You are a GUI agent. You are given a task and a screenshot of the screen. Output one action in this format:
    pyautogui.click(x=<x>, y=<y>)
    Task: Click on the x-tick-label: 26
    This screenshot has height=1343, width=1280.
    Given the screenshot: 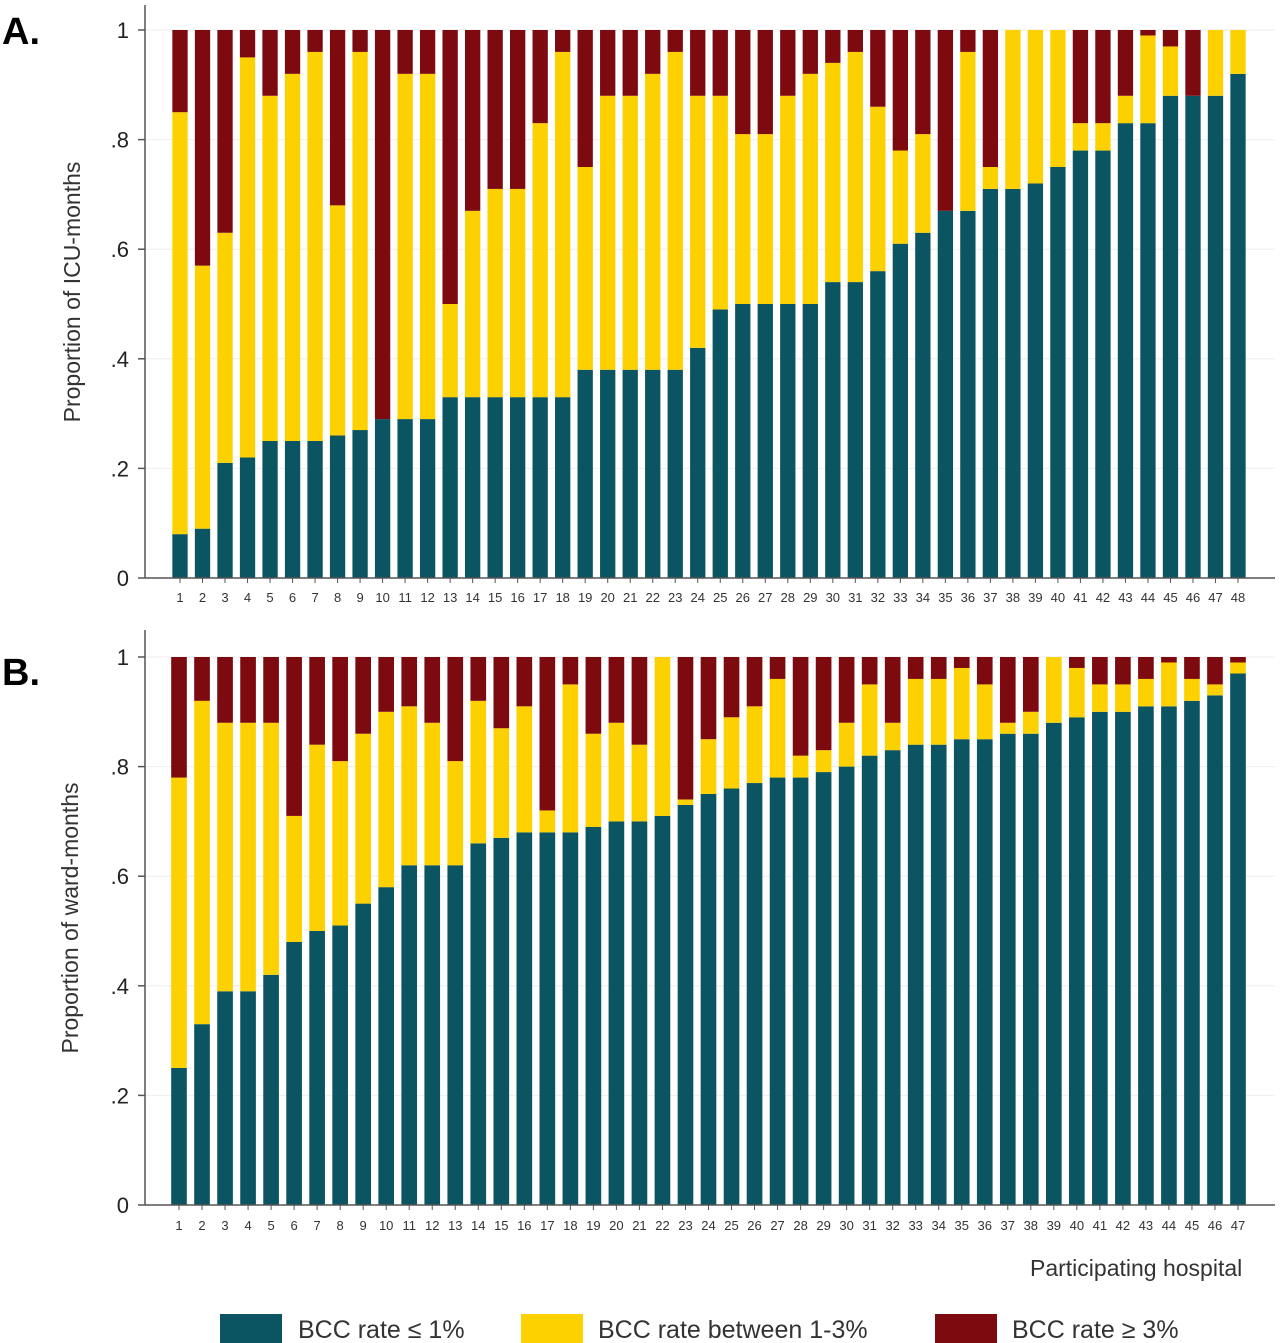 What is the action you would take?
    pyautogui.click(x=743, y=597)
    